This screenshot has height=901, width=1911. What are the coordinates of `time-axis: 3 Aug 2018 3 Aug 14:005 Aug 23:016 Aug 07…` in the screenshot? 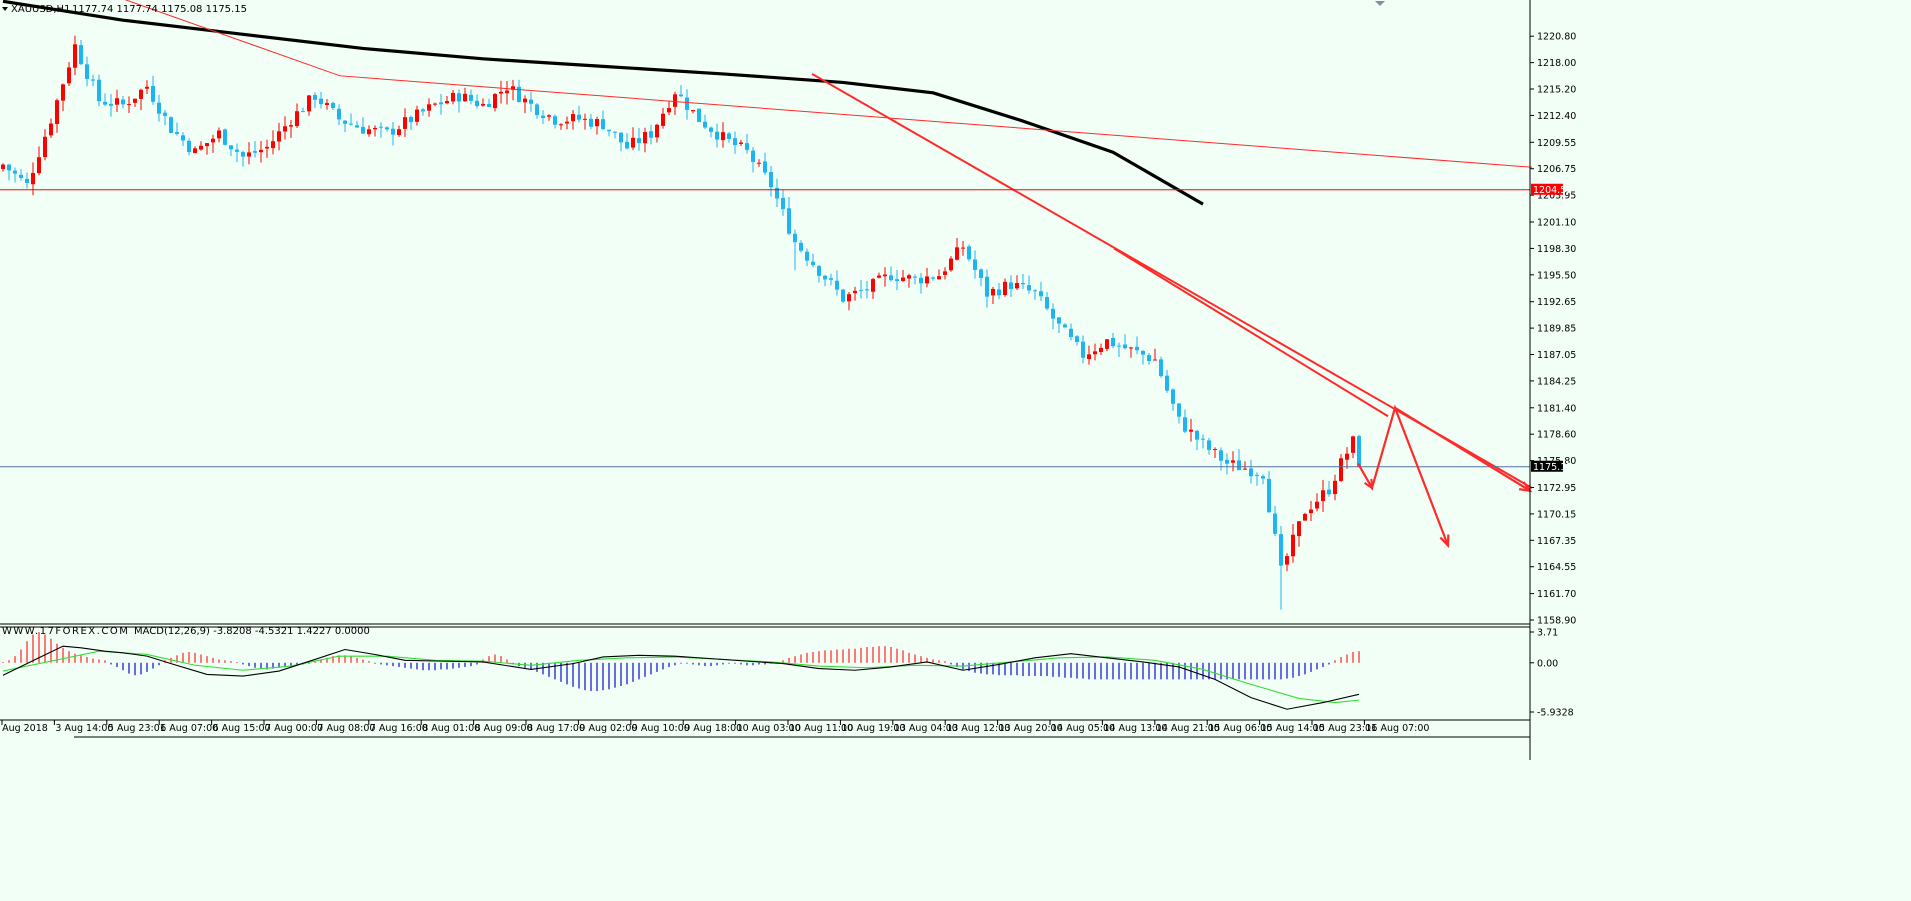 It's located at (765, 729).